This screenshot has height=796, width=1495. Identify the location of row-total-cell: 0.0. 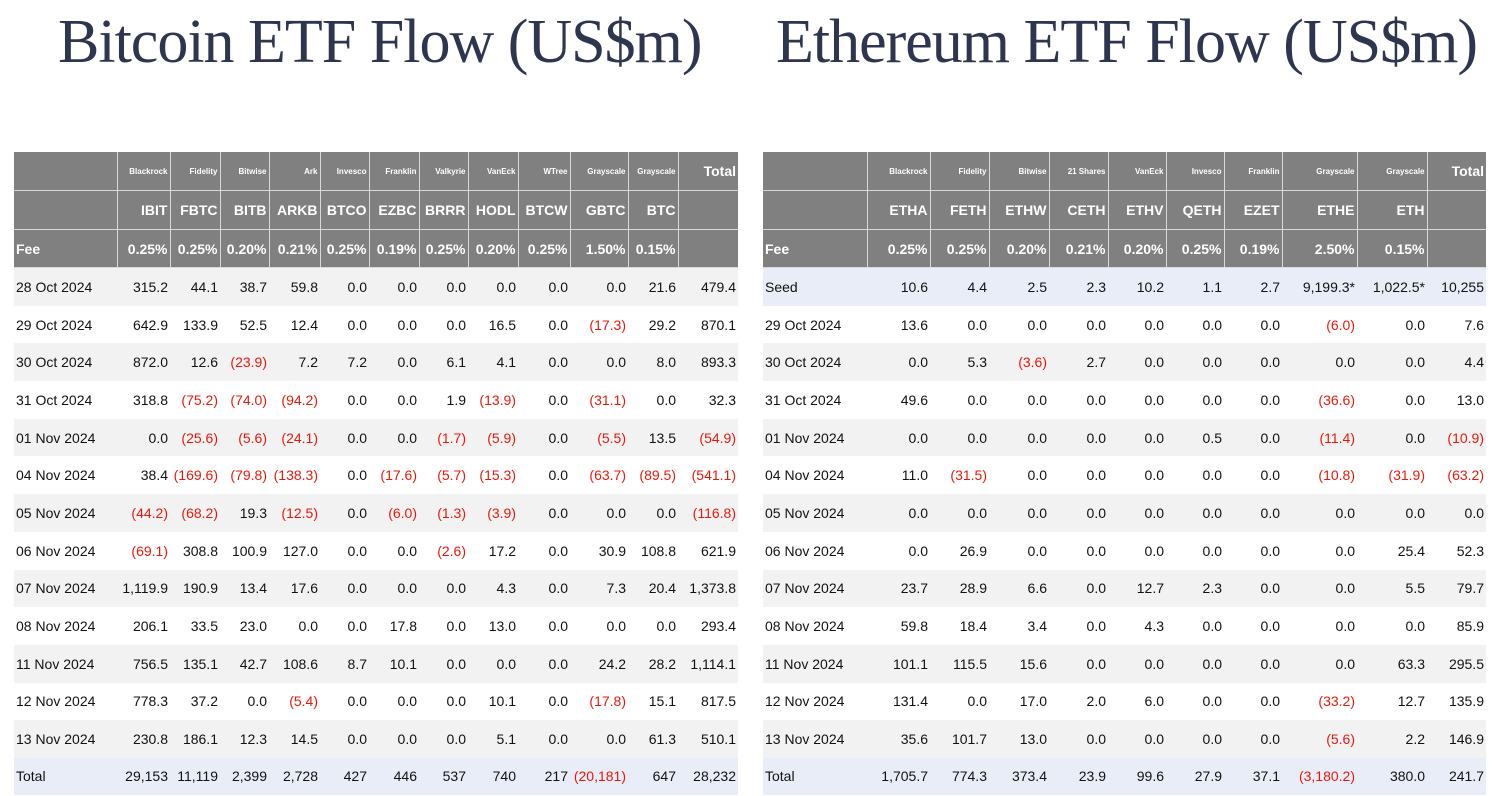
(1456, 513).